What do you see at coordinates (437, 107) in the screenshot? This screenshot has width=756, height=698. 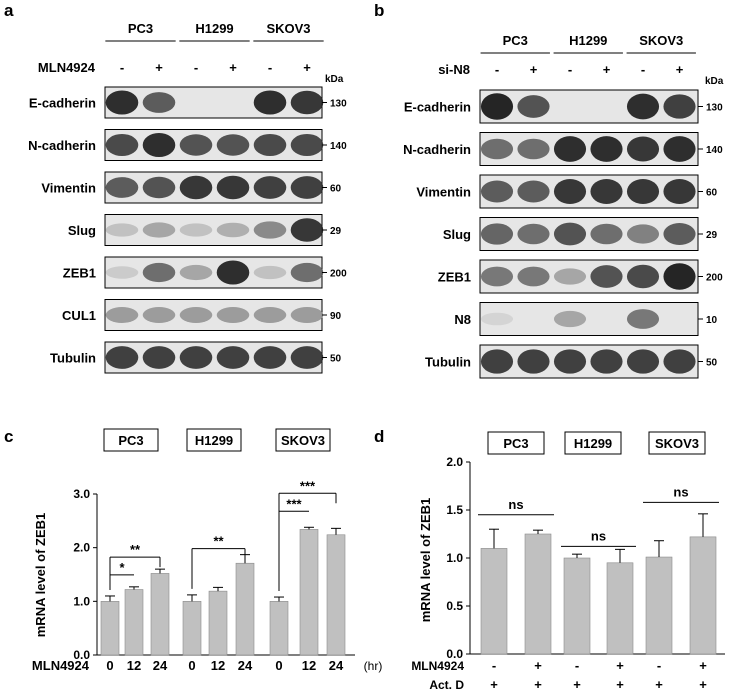 I see `protein-label: E-cadherin` at bounding box center [437, 107].